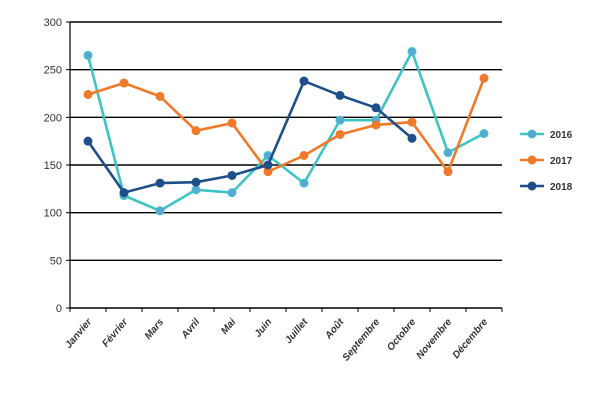 Image resolution: width=600 pixels, height=400 pixels. What do you see at coordinates (53, 23) in the screenshot?
I see `y-tick-label: 300` at bounding box center [53, 23].